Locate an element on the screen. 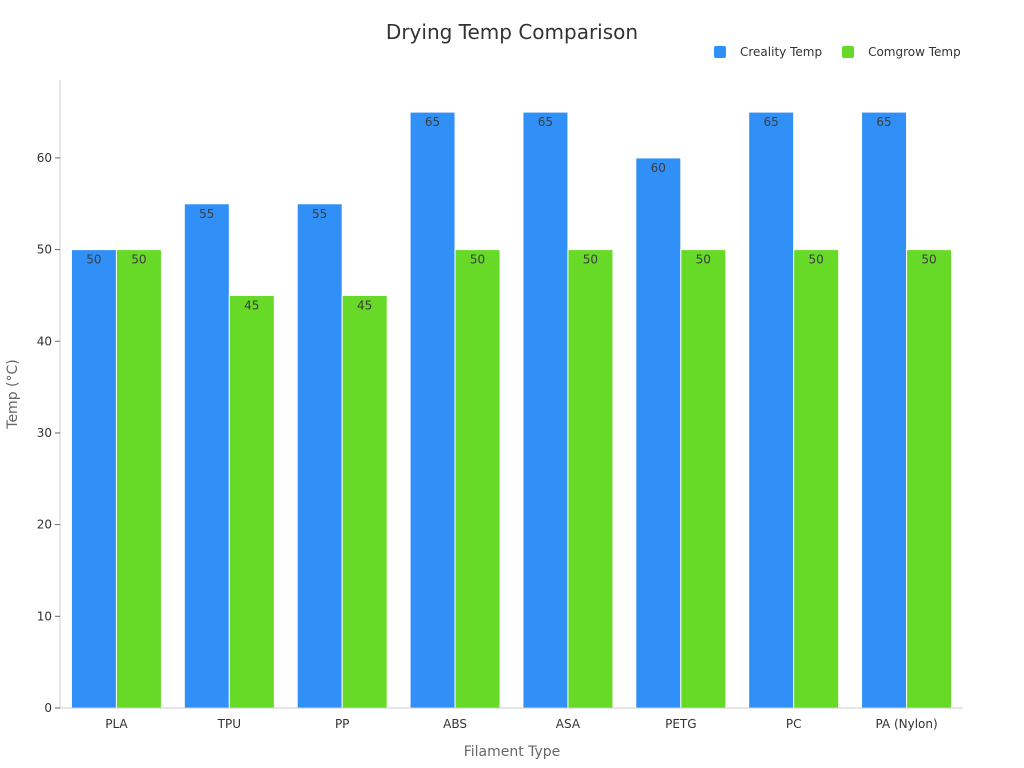 Image resolution: width=1024 pixels, height=768 pixels. data-label-creality-5: 60 is located at coordinates (658, 168).